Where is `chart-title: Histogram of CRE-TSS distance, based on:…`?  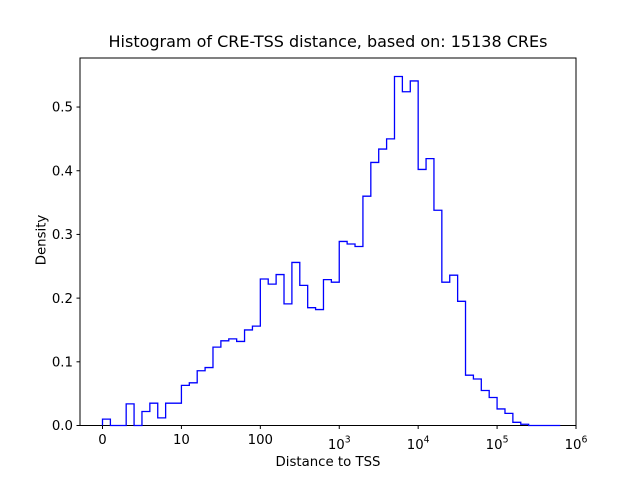
chart-title: Histogram of CRE-TSS distance, based on:… is located at coordinates (328, 41).